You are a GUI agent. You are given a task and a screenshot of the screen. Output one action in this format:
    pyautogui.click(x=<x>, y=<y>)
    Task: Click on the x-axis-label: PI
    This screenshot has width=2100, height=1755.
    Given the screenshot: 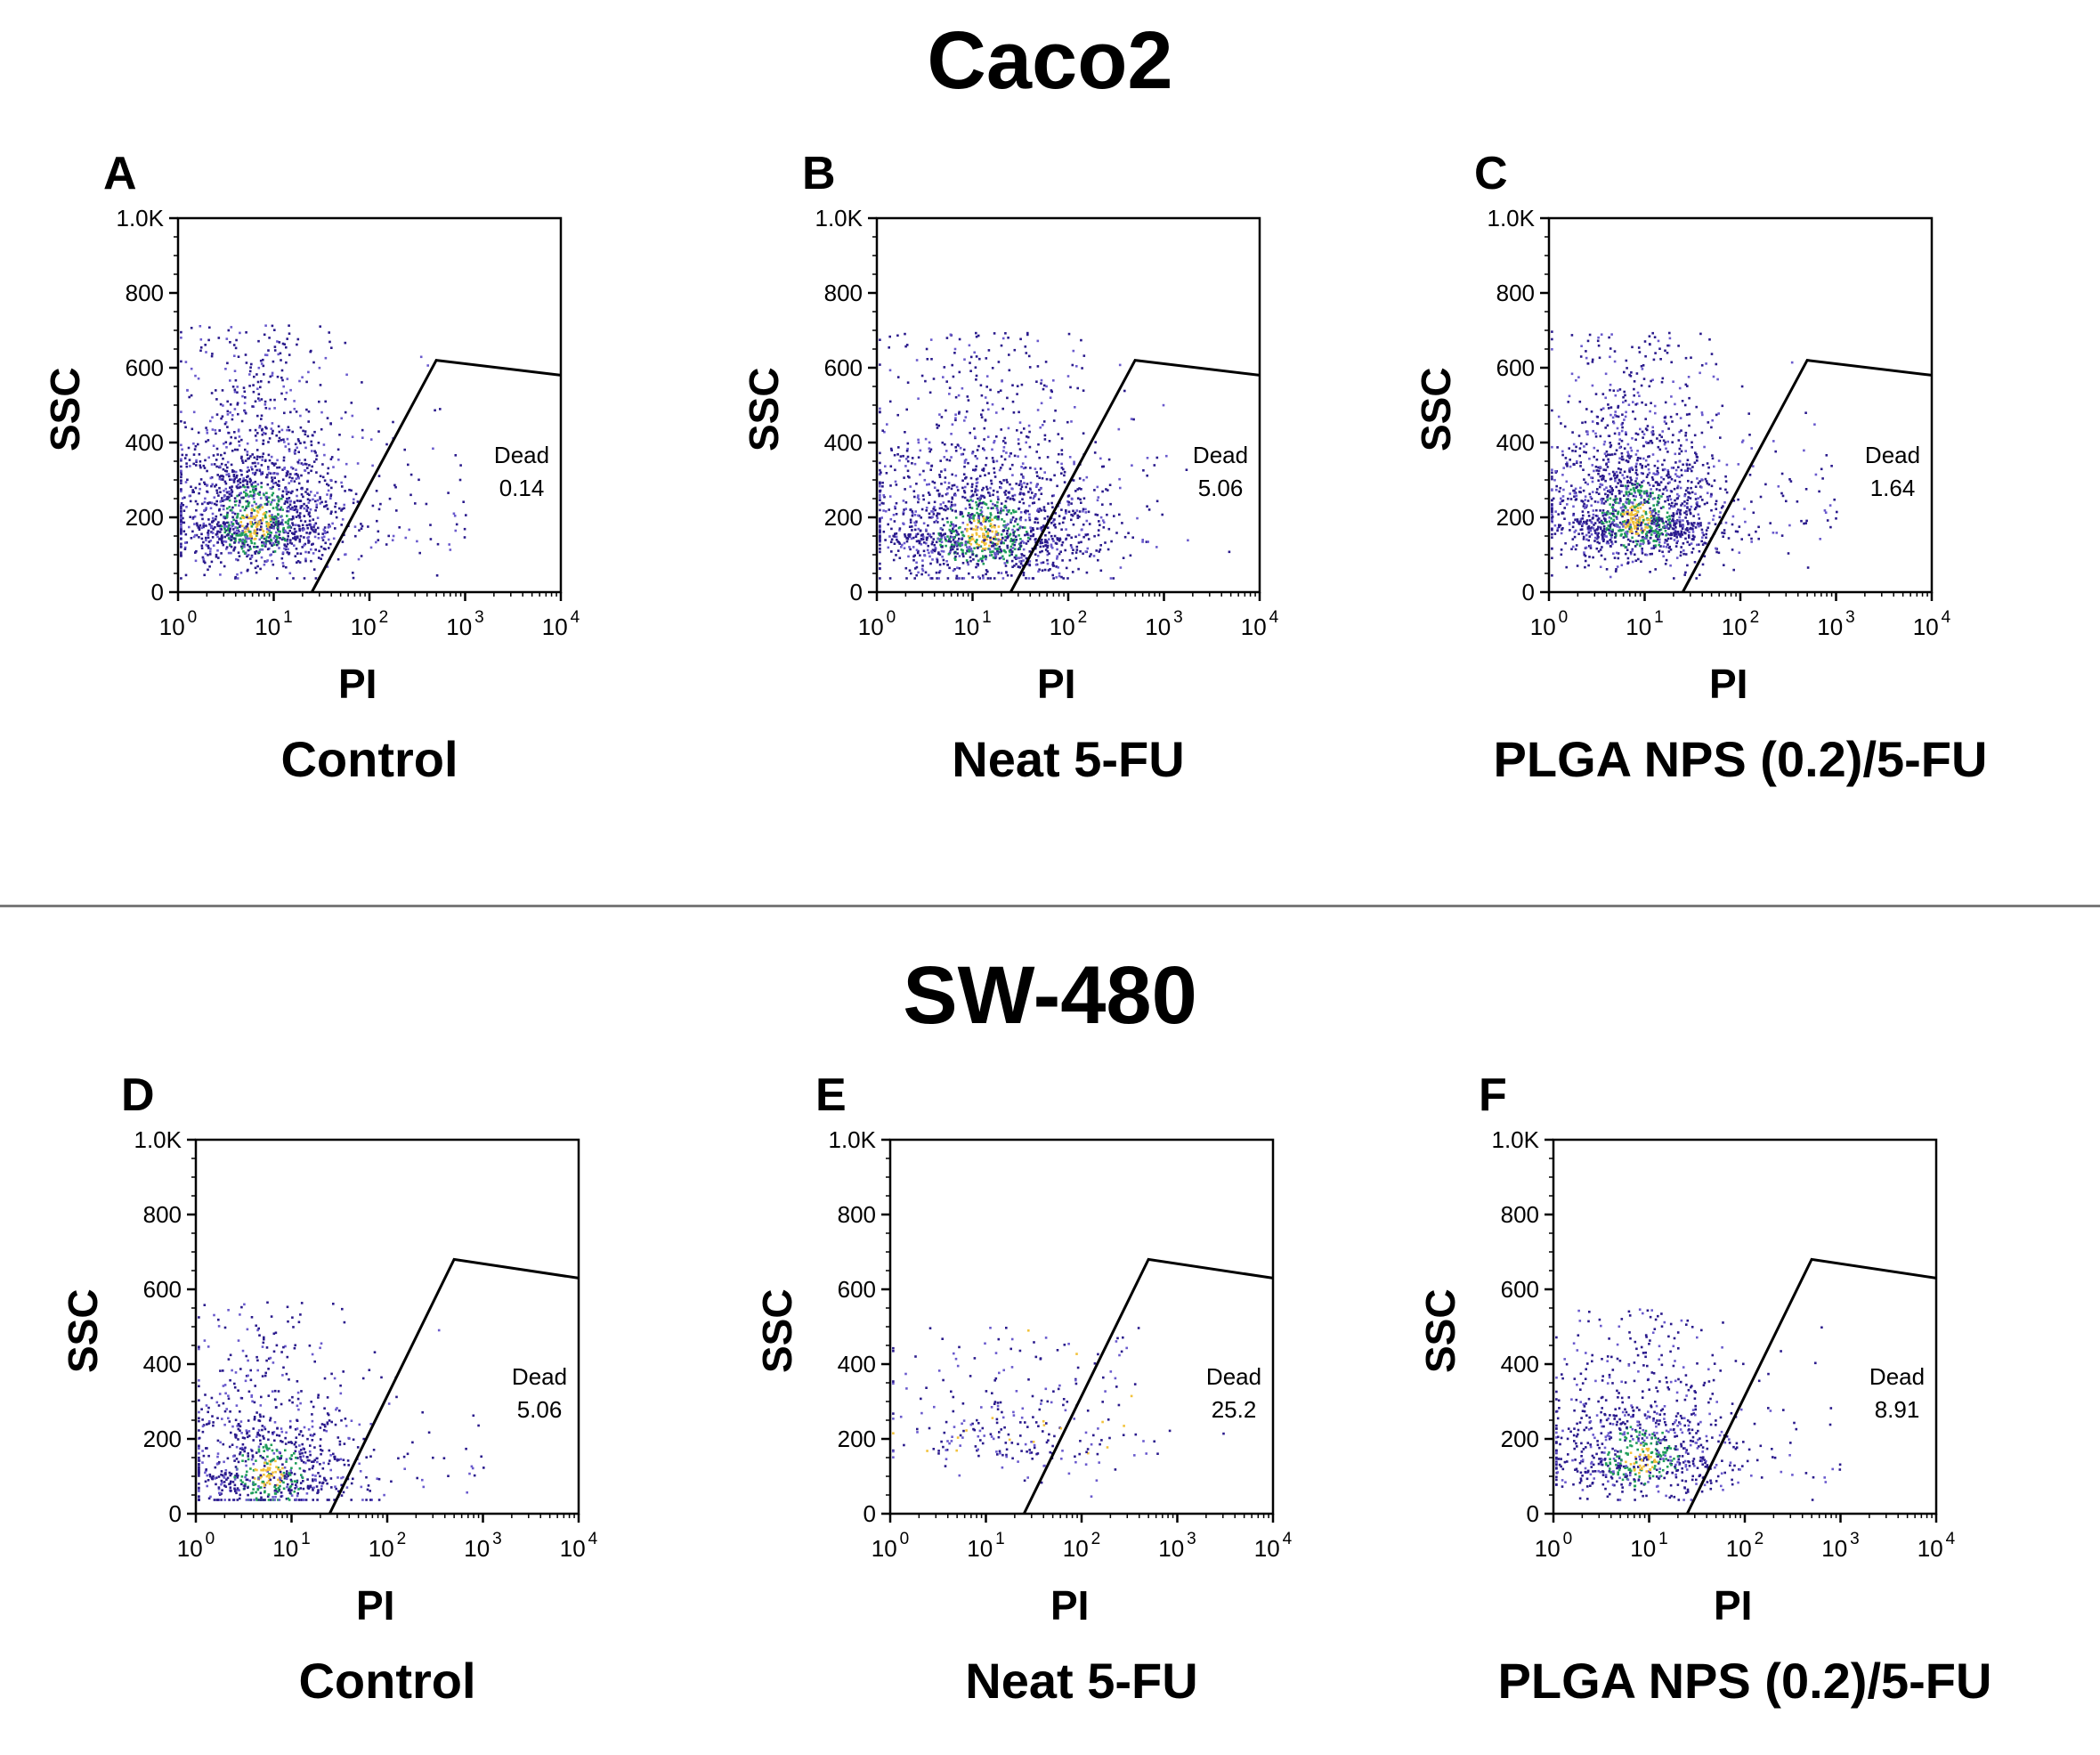 What is the action you would take?
    pyautogui.click(x=357, y=684)
    